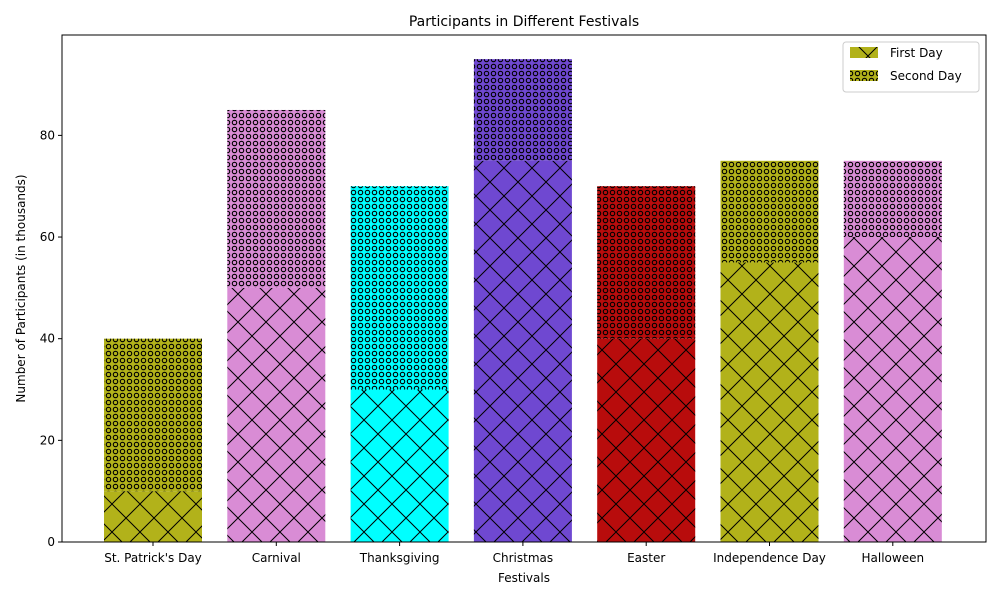 Image resolution: width=1000 pixels, height=600 pixels. Describe the element at coordinates (916, 53) in the screenshot. I see `legend-label-first-day: First Day` at that location.